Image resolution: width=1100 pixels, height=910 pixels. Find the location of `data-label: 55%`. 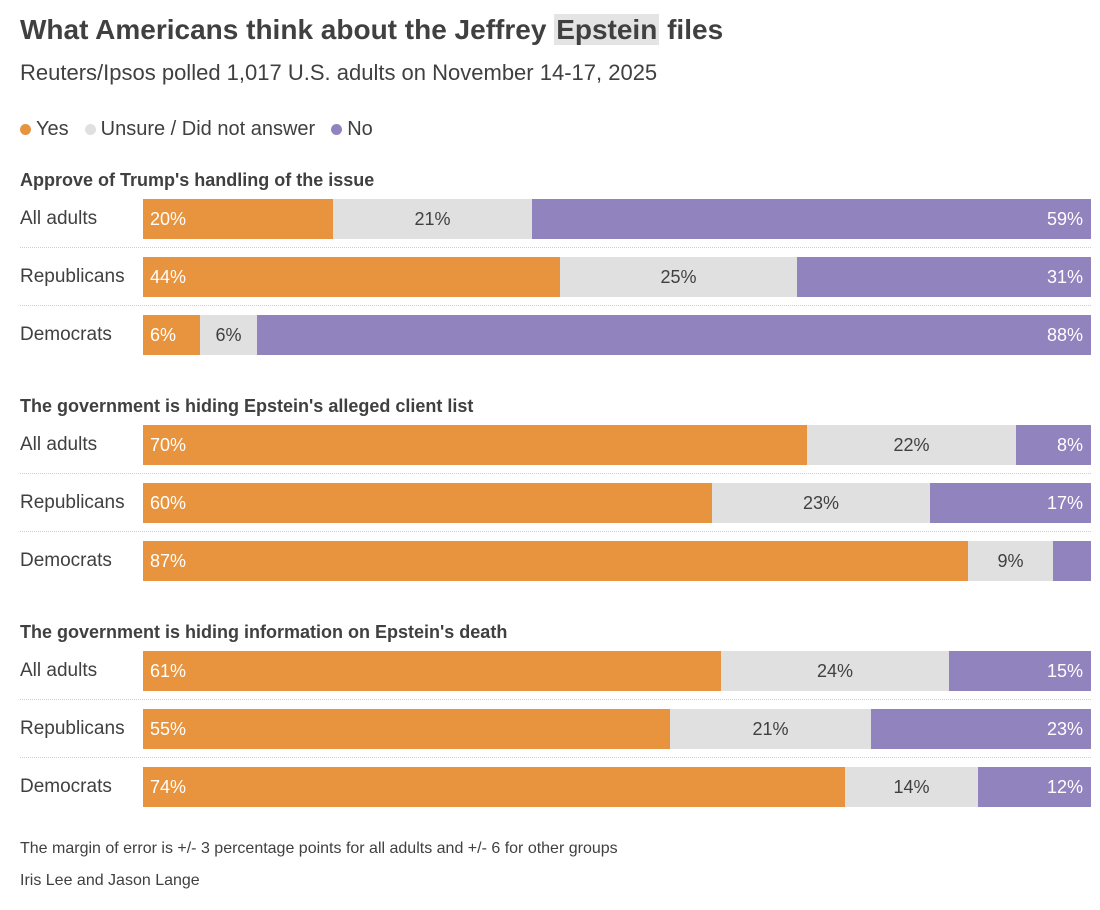

data-label: 55% is located at coordinates (168, 729).